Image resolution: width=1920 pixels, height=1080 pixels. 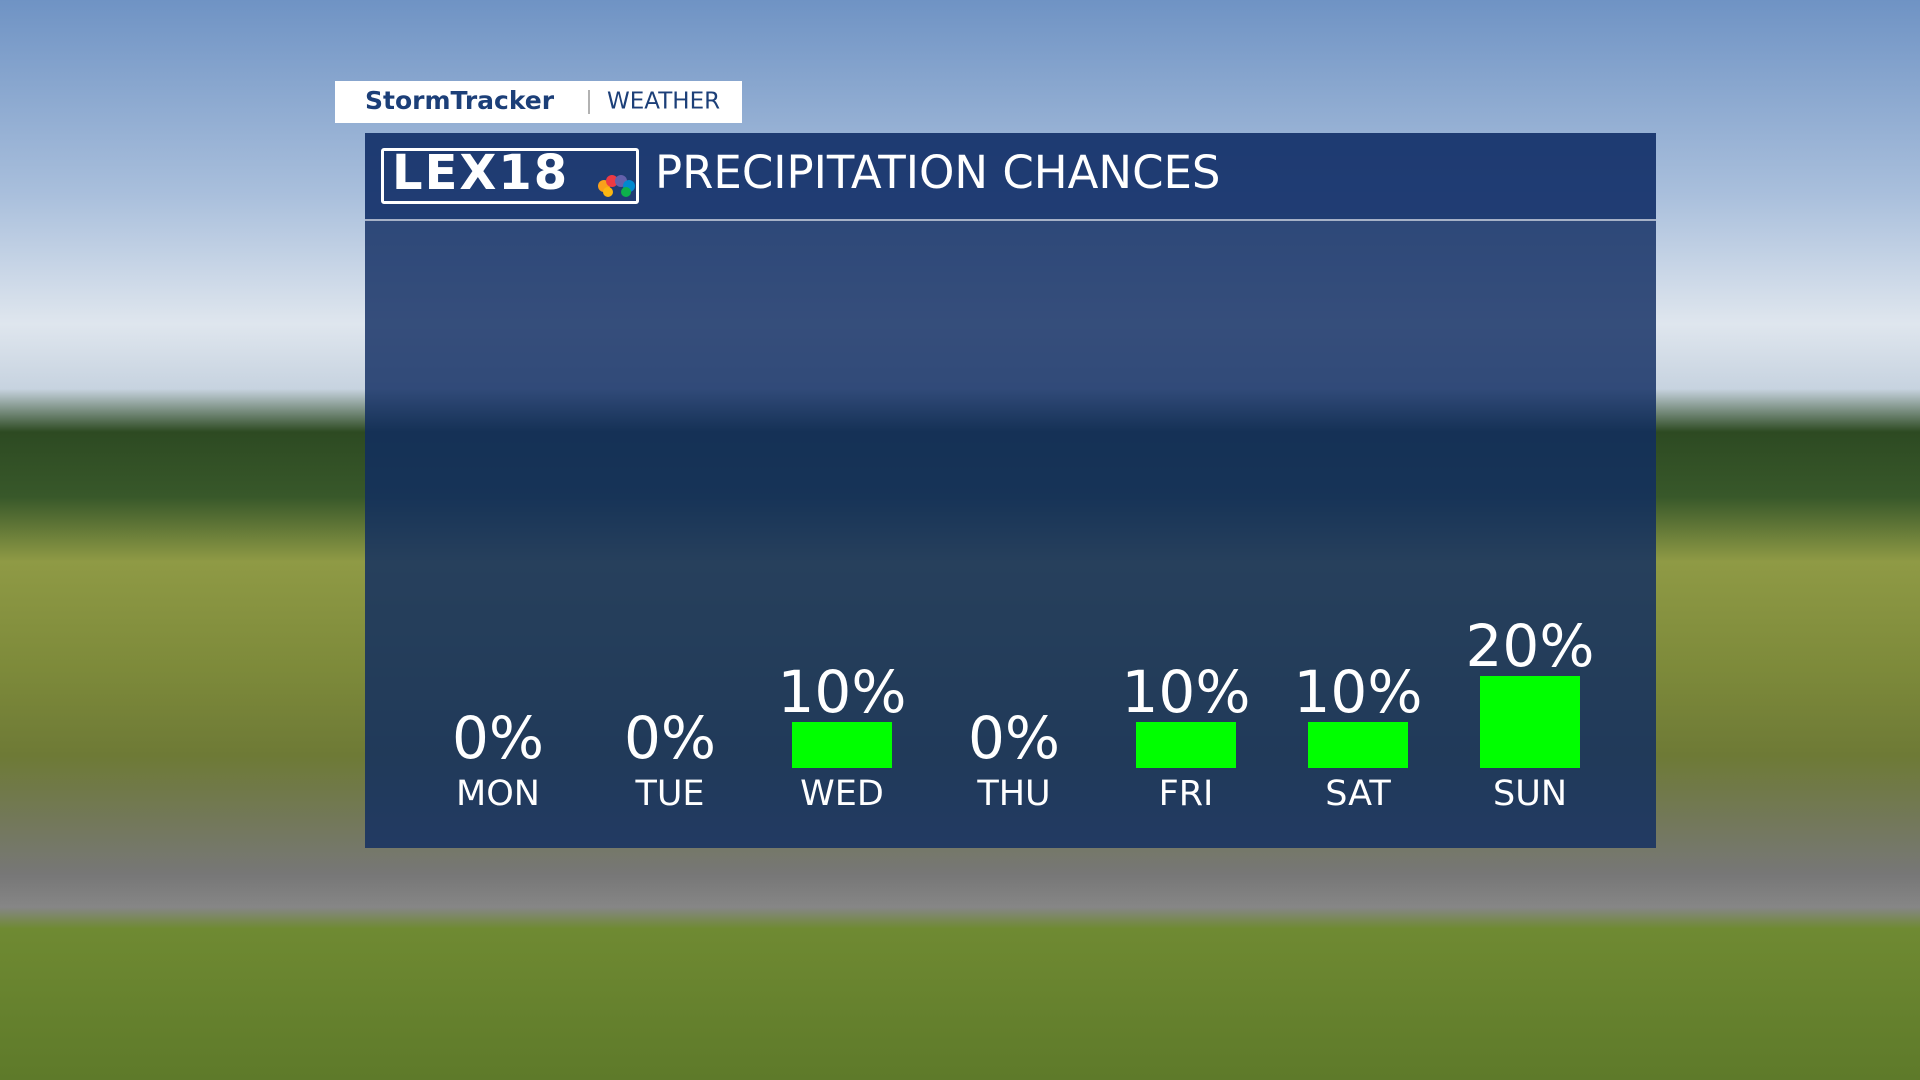 I want to click on x-tick-label: MON, so click(x=498, y=794).